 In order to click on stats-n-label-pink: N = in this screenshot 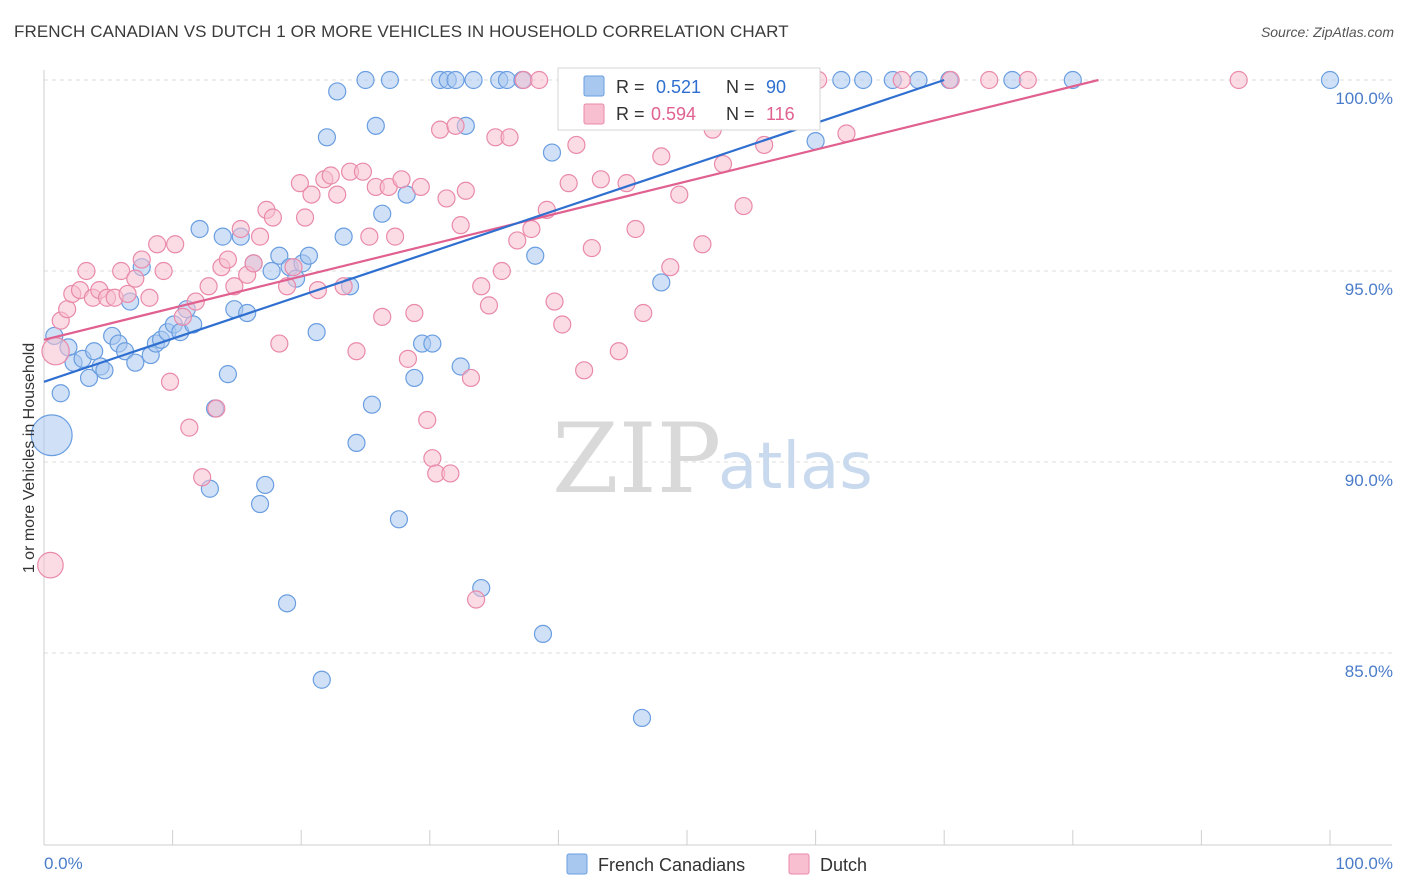, I will do `click(740, 114)`.